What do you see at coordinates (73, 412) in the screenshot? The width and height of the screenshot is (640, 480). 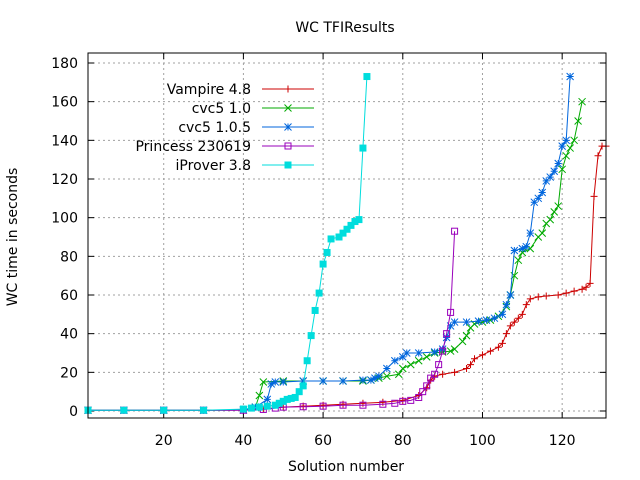 I see `y-tick-label: 0` at bounding box center [73, 412].